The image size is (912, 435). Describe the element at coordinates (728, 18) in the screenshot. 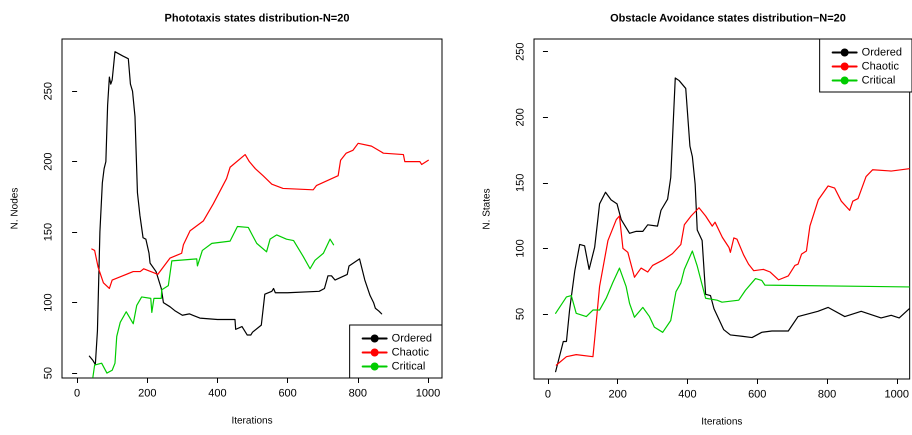

I see `chart-title: Obstacle Avoidance states distribution−N=20` at that location.